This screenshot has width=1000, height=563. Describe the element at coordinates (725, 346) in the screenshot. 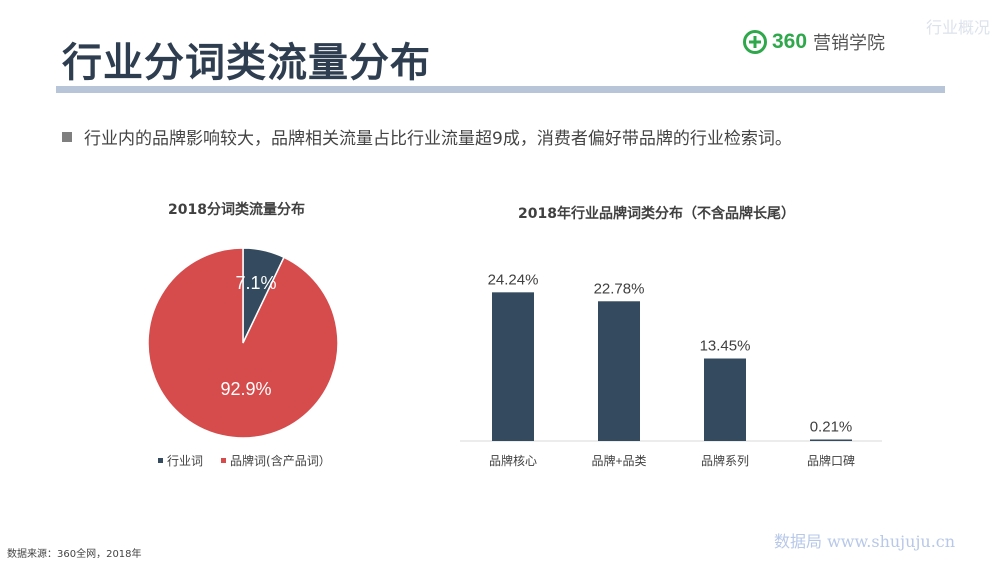

I see `bar-value-label: 13.45%` at that location.